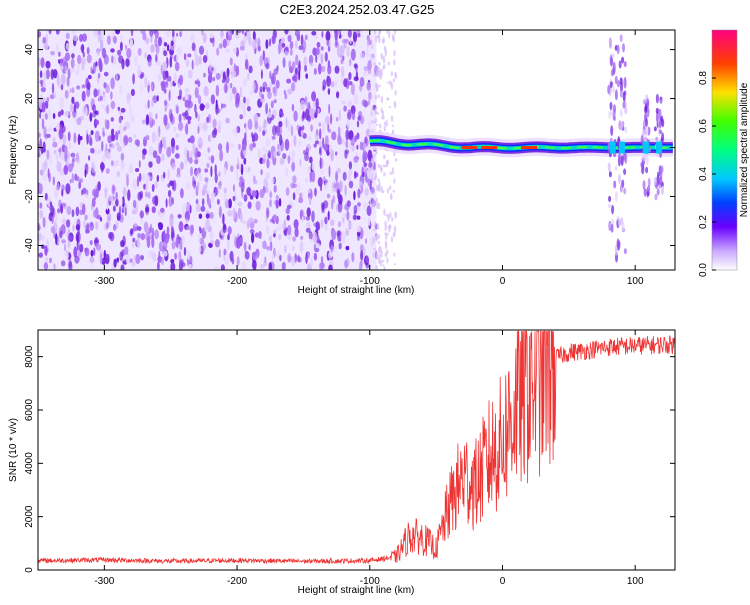 The image size is (750, 605). Describe the element at coordinates (237, 281) in the screenshot. I see `spectrogram-xtick-label: -200` at that location.